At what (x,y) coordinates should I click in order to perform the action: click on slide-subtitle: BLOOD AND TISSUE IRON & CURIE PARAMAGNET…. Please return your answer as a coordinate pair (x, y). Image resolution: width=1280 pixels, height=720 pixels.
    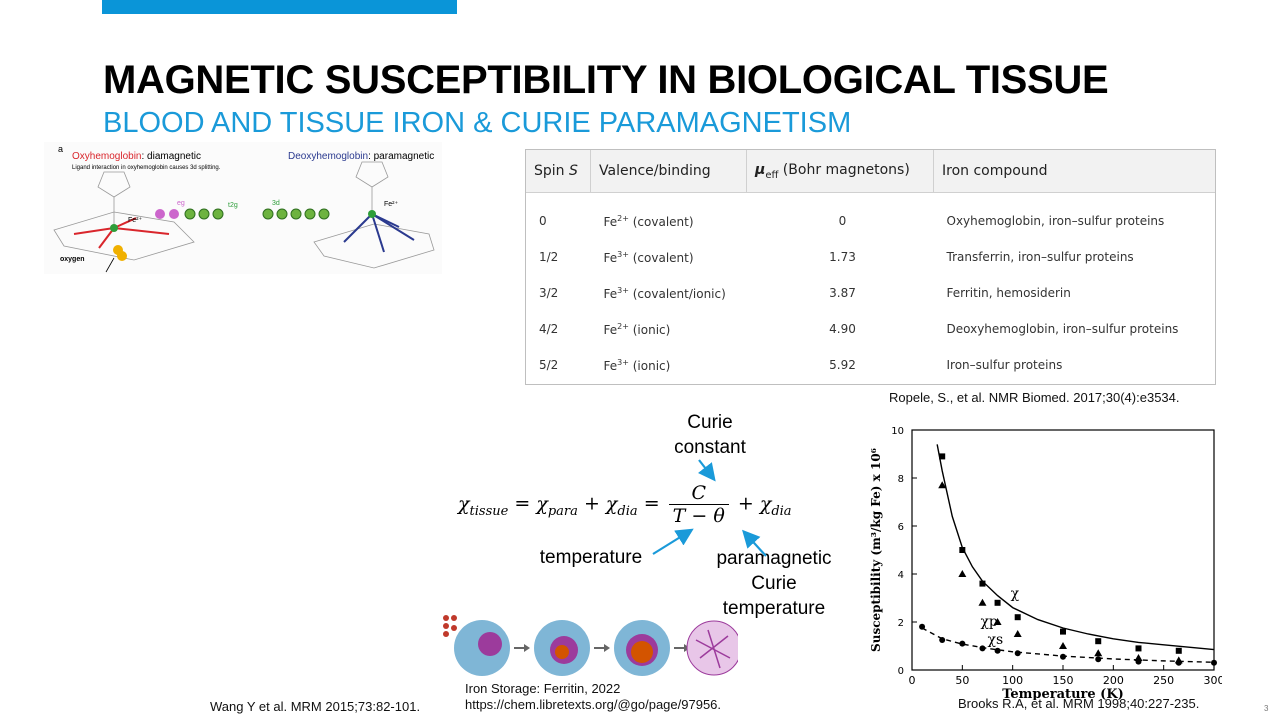
    Looking at the image, I should click on (477, 123).